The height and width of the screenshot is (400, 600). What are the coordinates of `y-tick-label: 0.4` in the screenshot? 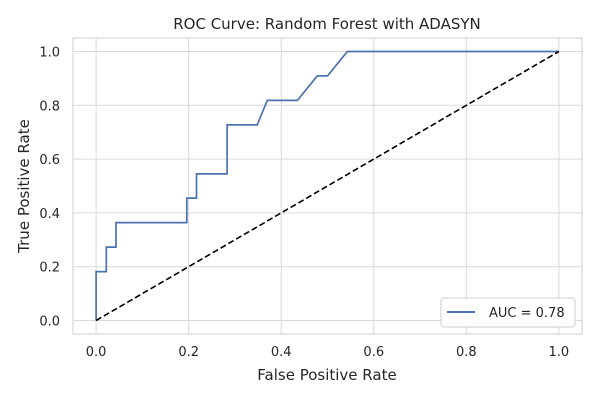 It's located at (49, 214).